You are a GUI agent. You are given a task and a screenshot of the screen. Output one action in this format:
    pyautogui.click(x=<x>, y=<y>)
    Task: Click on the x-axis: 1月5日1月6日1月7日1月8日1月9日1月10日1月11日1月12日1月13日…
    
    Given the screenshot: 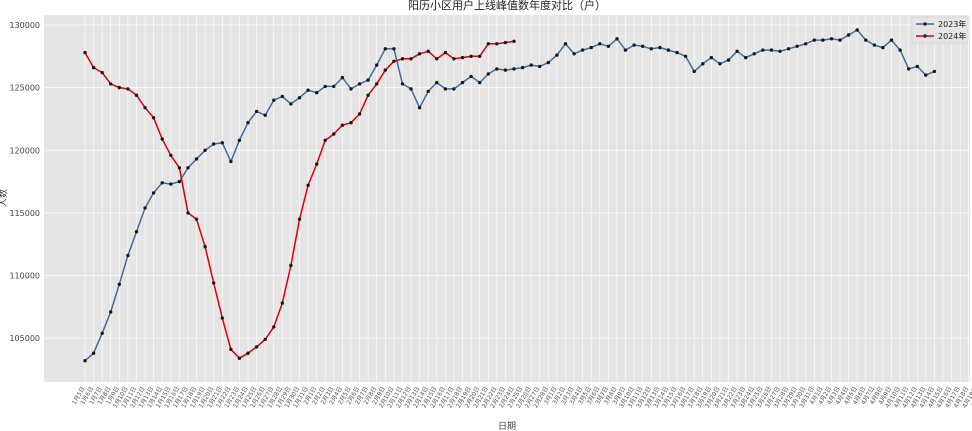 What is the action you would take?
    pyautogui.click(x=521, y=397)
    